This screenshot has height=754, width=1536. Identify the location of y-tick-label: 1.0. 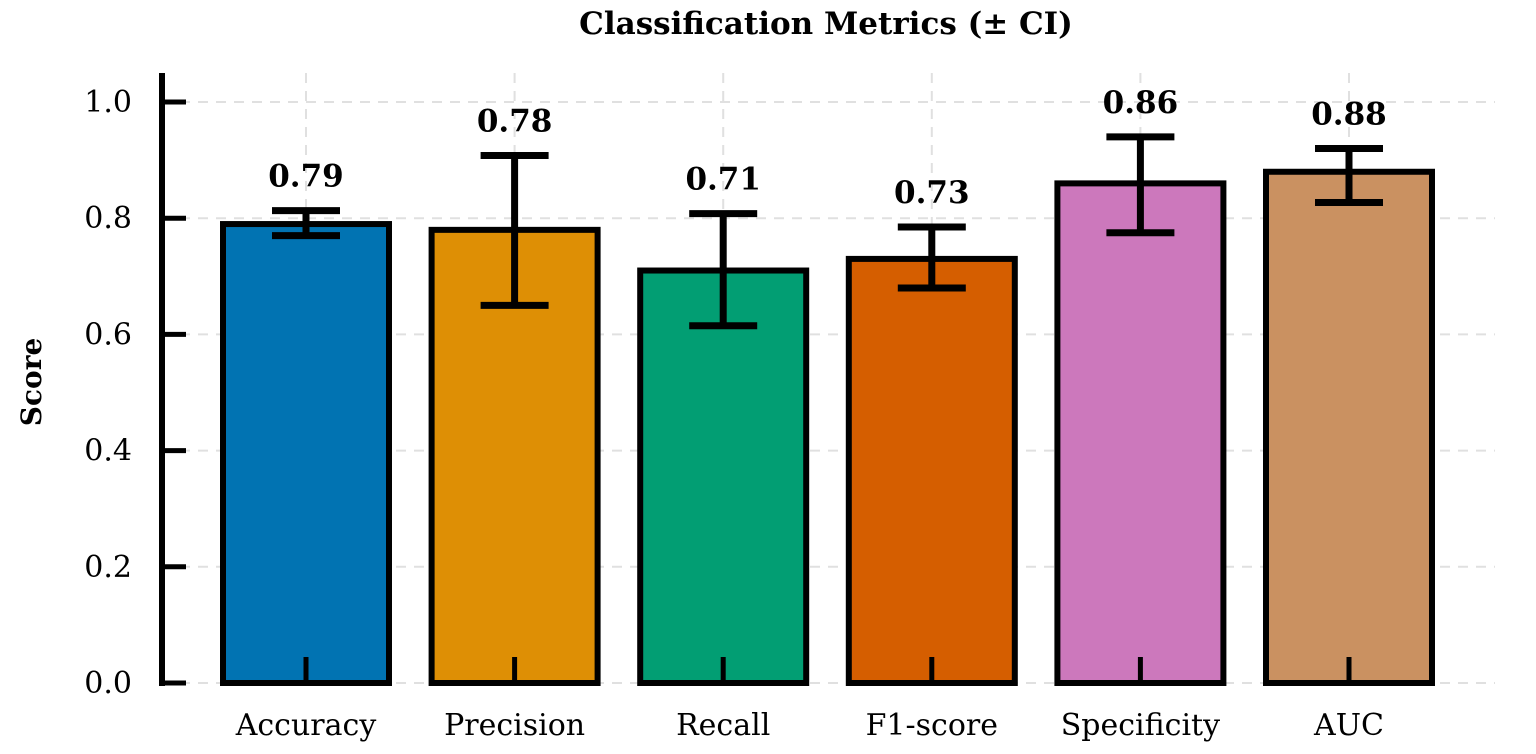
(108, 102).